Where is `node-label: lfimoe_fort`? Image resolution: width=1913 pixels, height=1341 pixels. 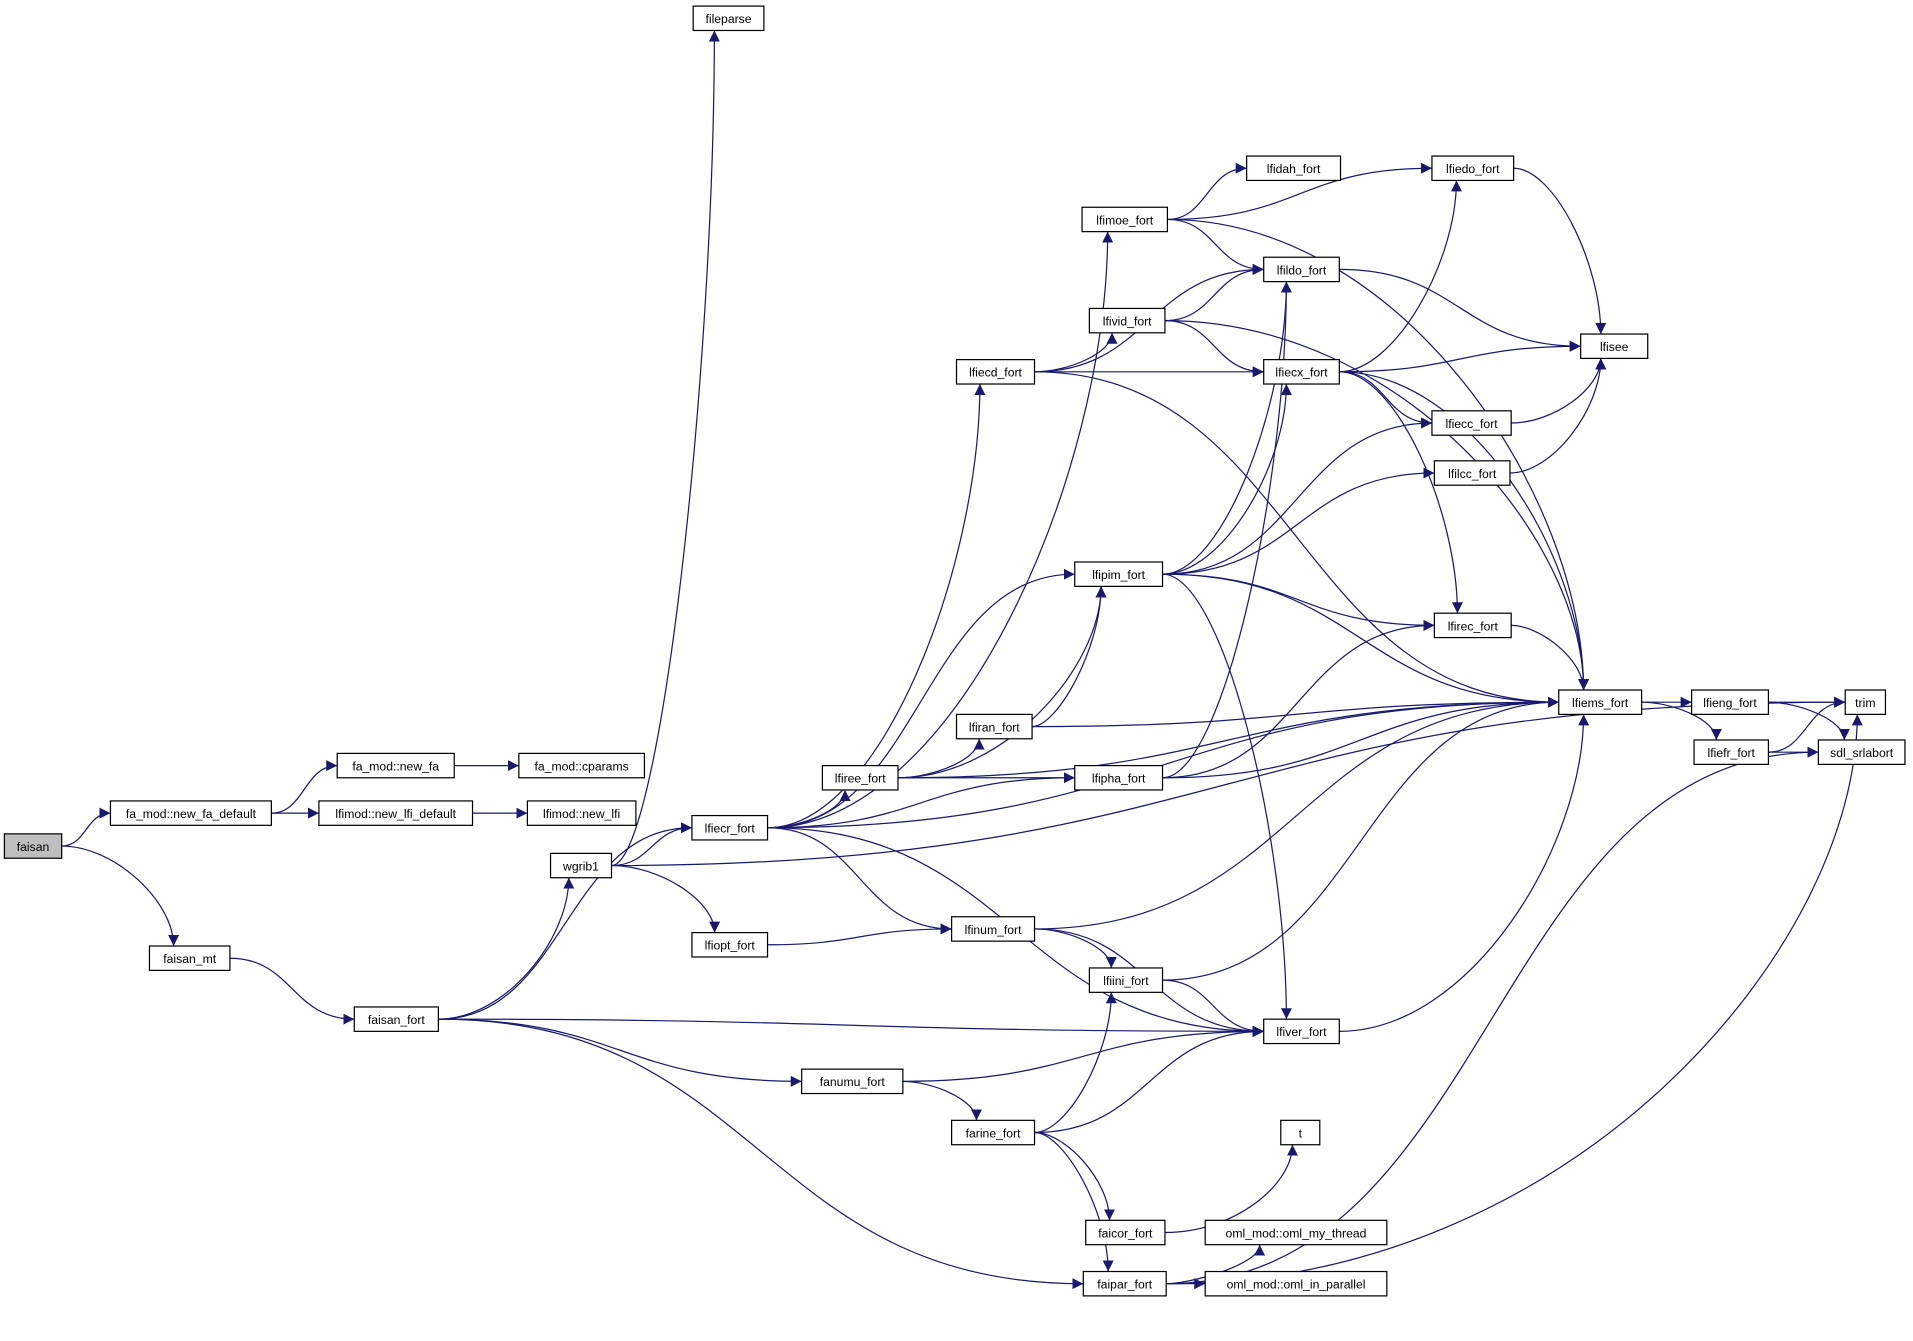 node-label: lfimoe_fort is located at coordinates (1125, 220).